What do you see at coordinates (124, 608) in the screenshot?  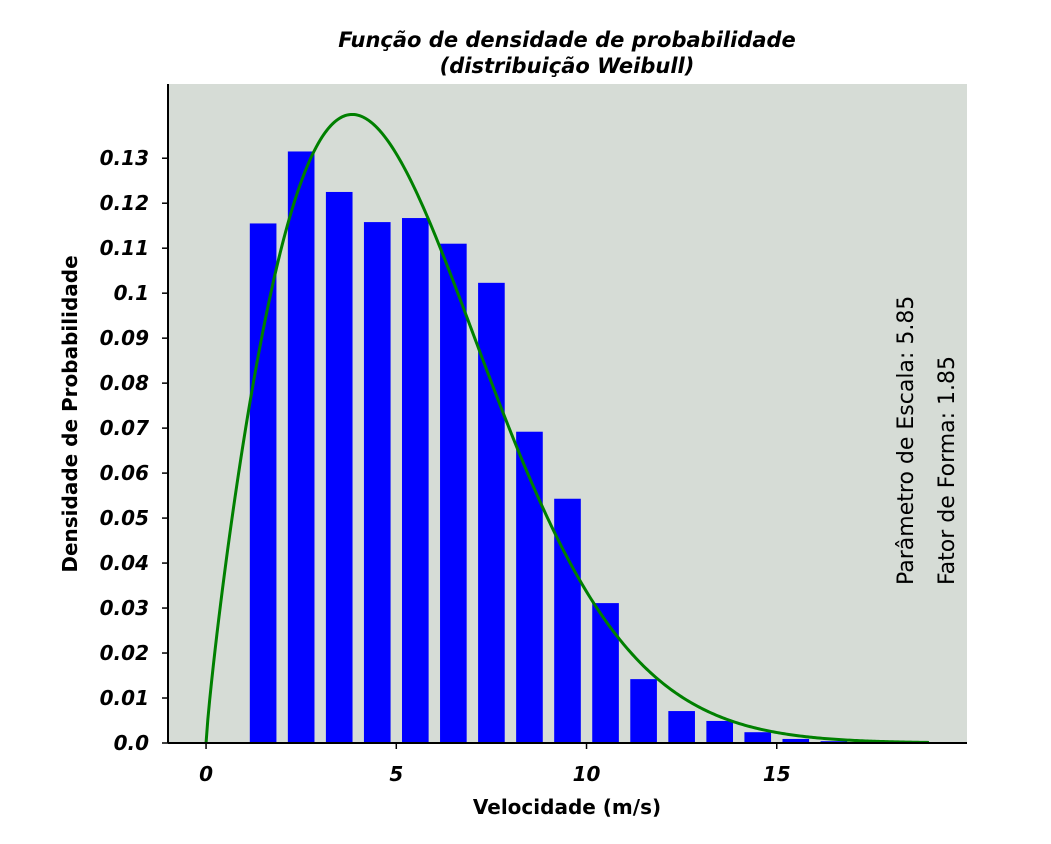 I see `y-tick-label: 0.03` at bounding box center [124, 608].